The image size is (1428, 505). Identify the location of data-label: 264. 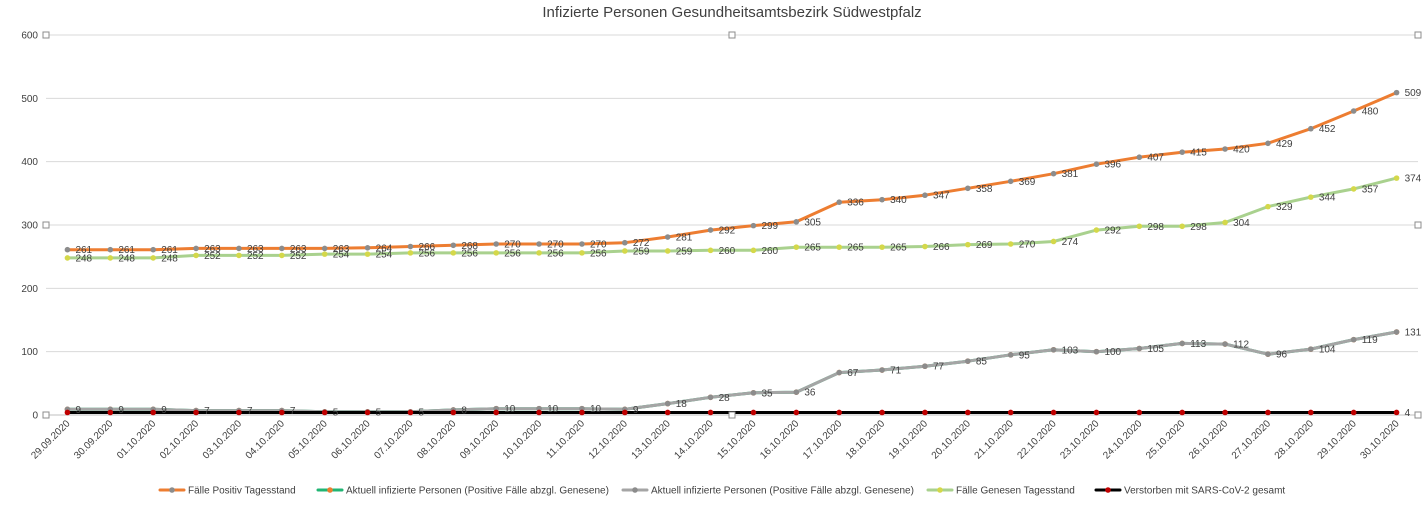
(384, 248).